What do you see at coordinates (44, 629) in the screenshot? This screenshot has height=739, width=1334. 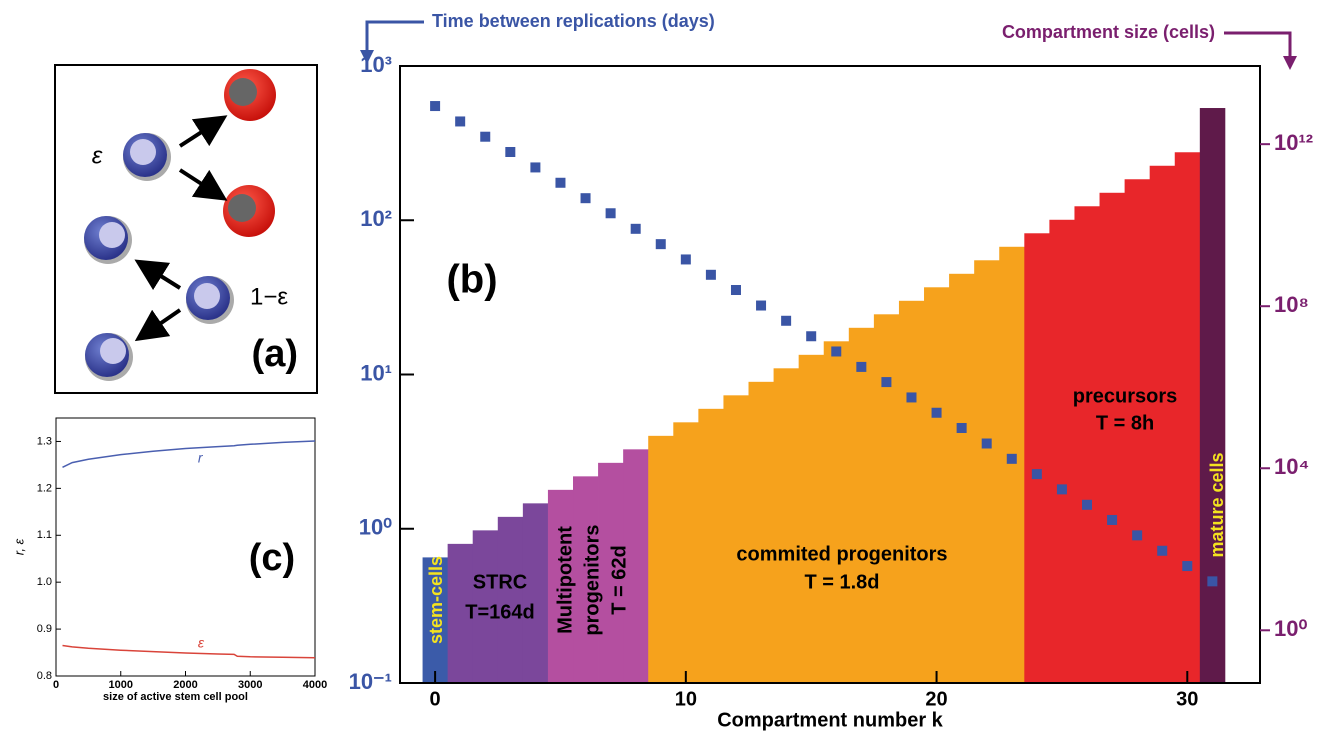 I see `y-tick-label: 0.9` at bounding box center [44, 629].